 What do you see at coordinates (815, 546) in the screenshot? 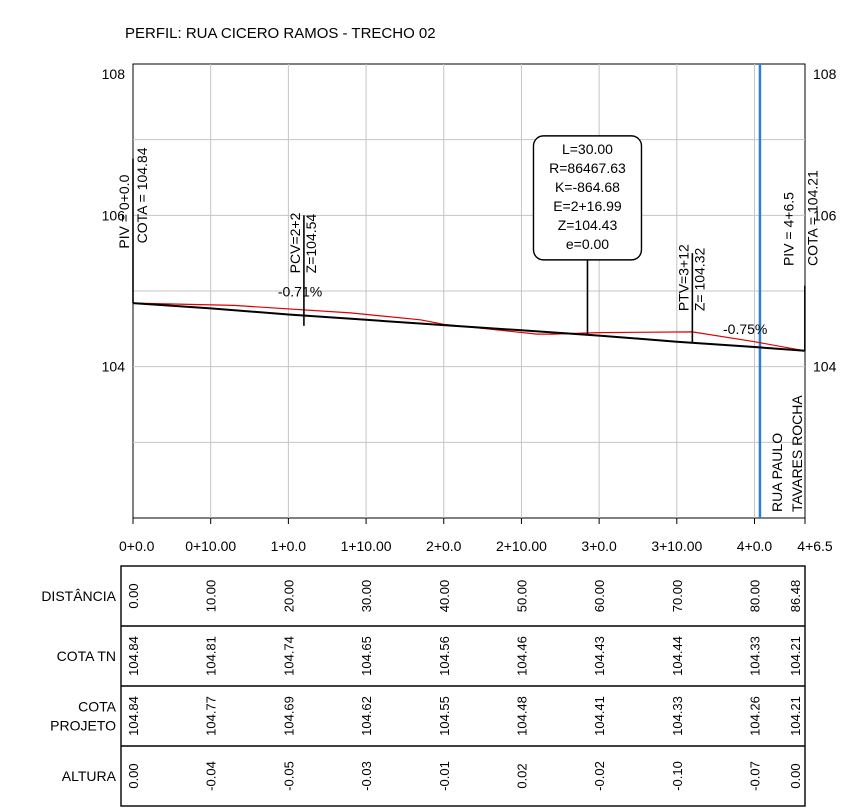
I see `x-tick-label: 4+6.5` at bounding box center [815, 546].